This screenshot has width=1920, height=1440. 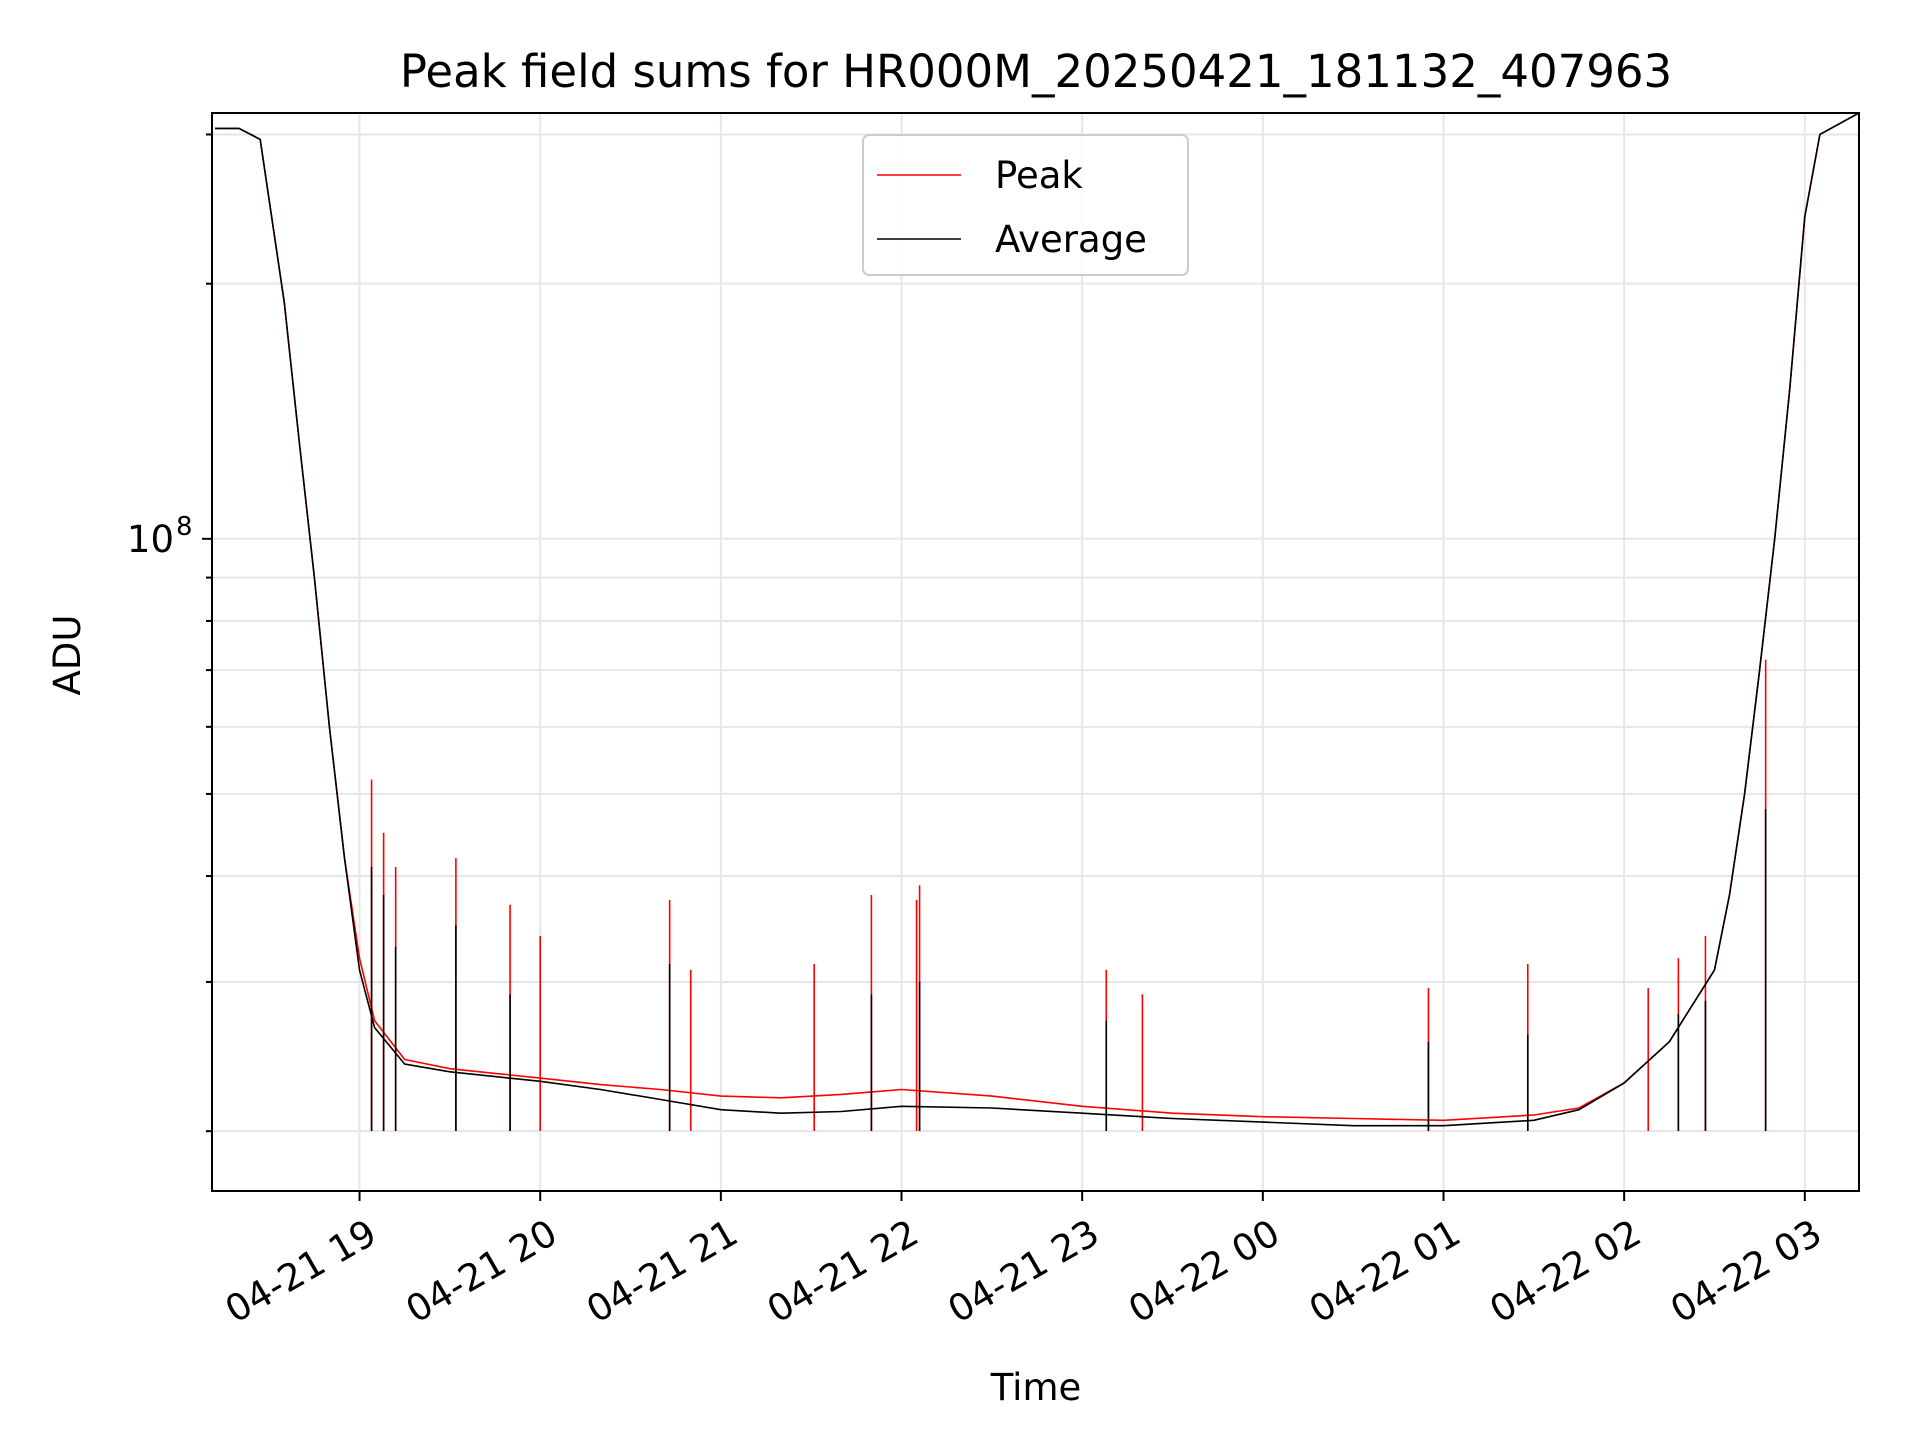 What do you see at coordinates (1071, 239) in the screenshot?
I see `legend-label: Average` at bounding box center [1071, 239].